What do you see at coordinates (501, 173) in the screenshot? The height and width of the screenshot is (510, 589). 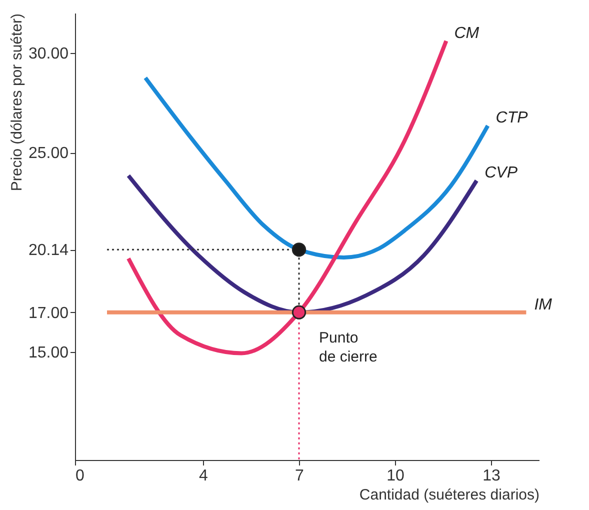 I see `series-label: CVP` at bounding box center [501, 173].